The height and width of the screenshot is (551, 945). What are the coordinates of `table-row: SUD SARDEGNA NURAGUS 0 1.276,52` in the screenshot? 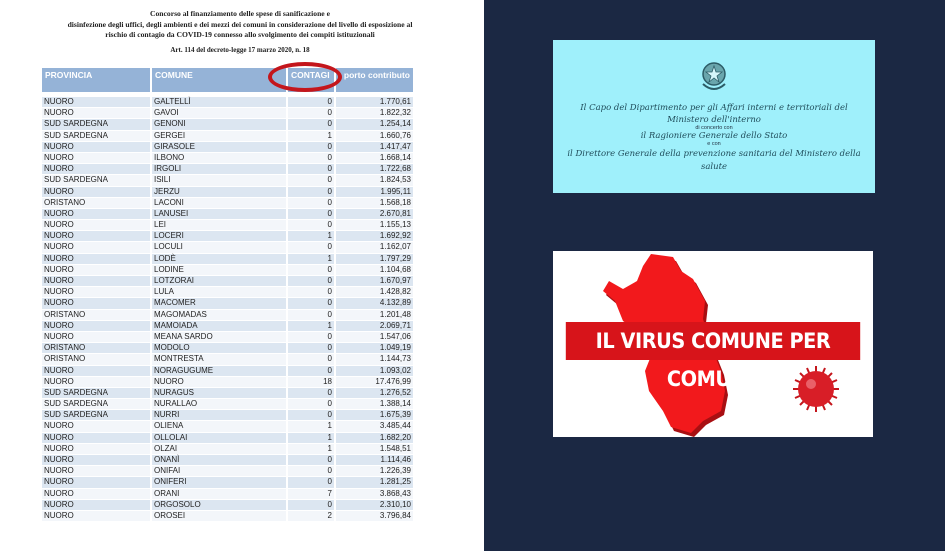 It's located at (227, 393).